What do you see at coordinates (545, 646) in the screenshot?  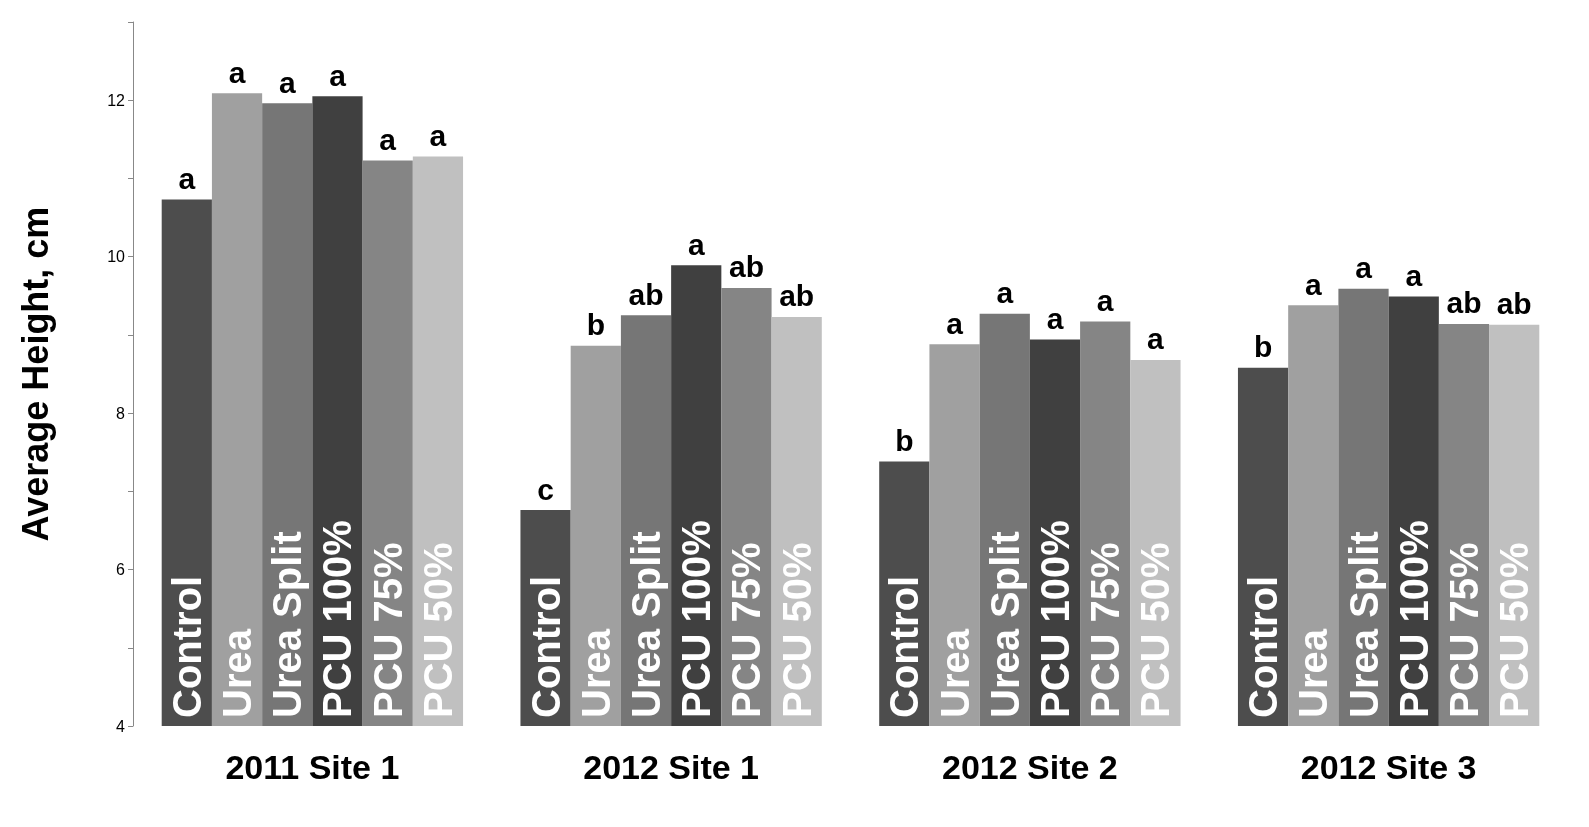 I see `series-label: Control` at bounding box center [545, 646].